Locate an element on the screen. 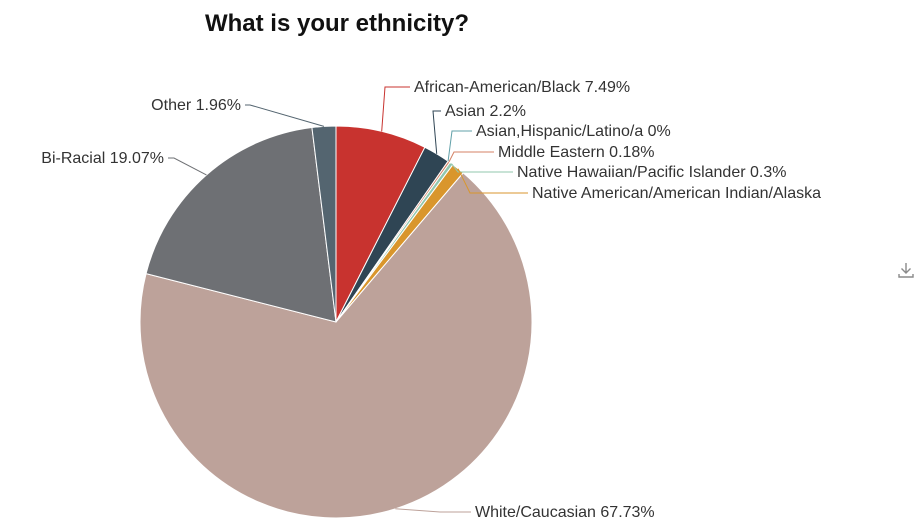 The width and height of the screenshot is (921, 520). slice-label: Other 1.96% is located at coordinates (196, 105).